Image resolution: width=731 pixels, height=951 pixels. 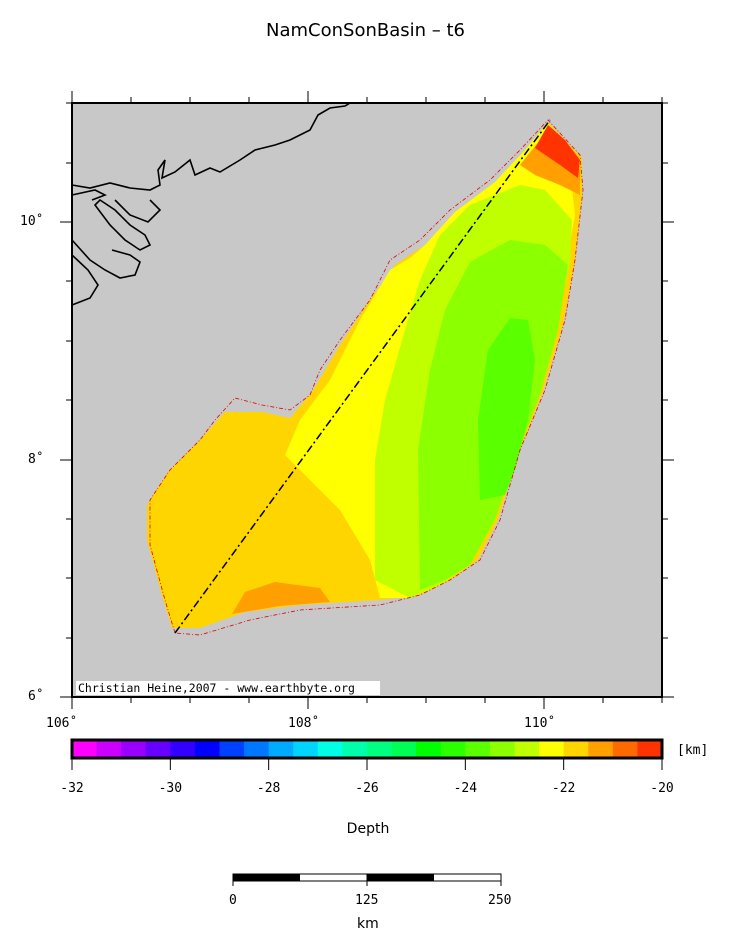 I want to click on scale-tick-0: 0, so click(x=233, y=900).